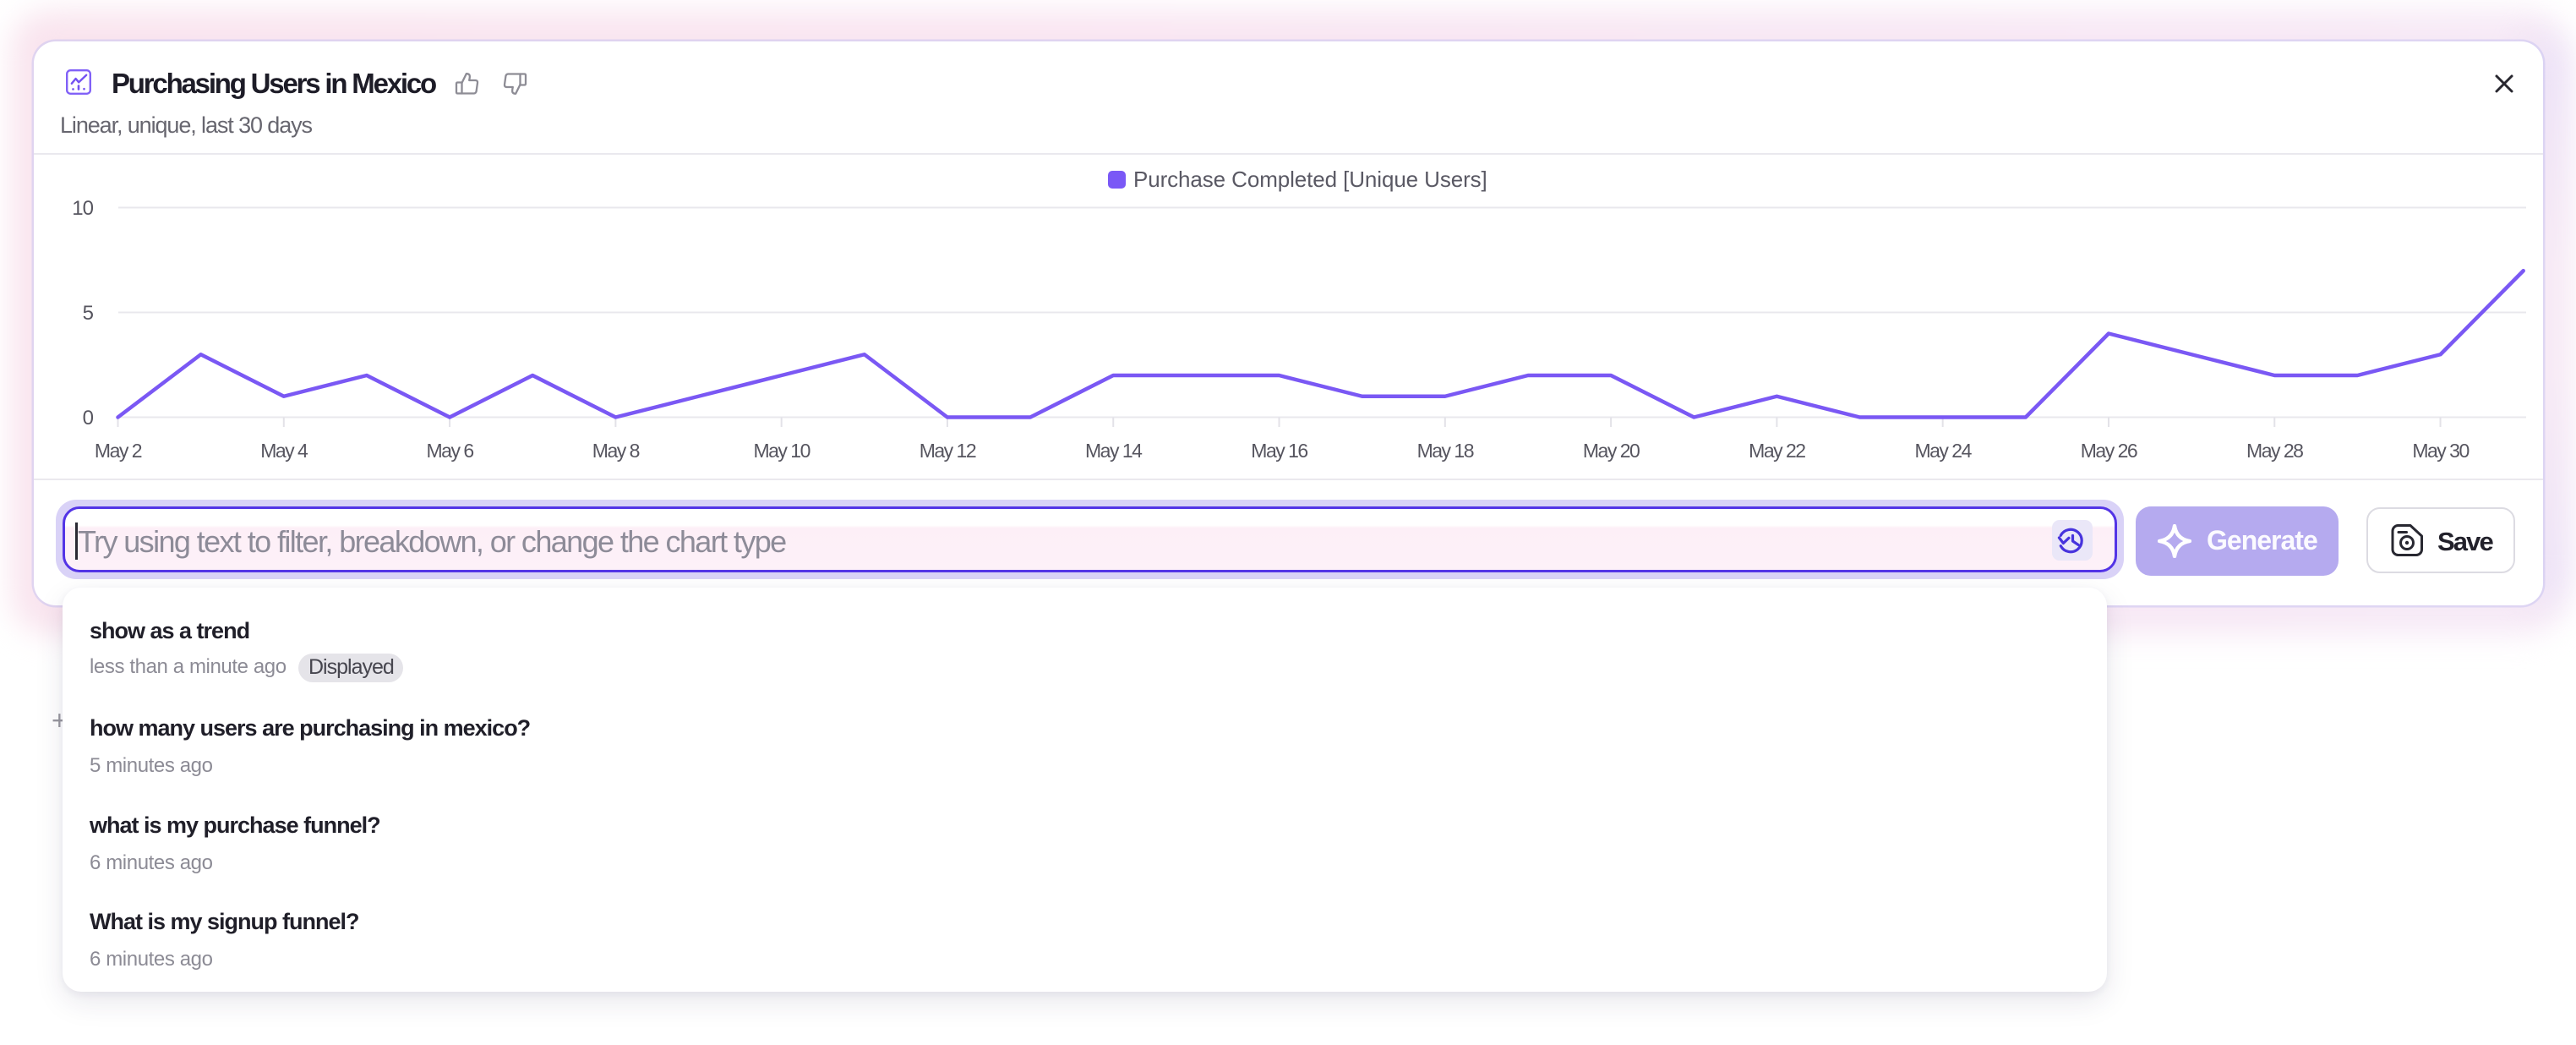 The width and height of the screenshot is (2576, 1045). What do you see at coordinates (948, 451) in the screenshot?
I see `svg-text: May 12` at bounding box center [948, 451].